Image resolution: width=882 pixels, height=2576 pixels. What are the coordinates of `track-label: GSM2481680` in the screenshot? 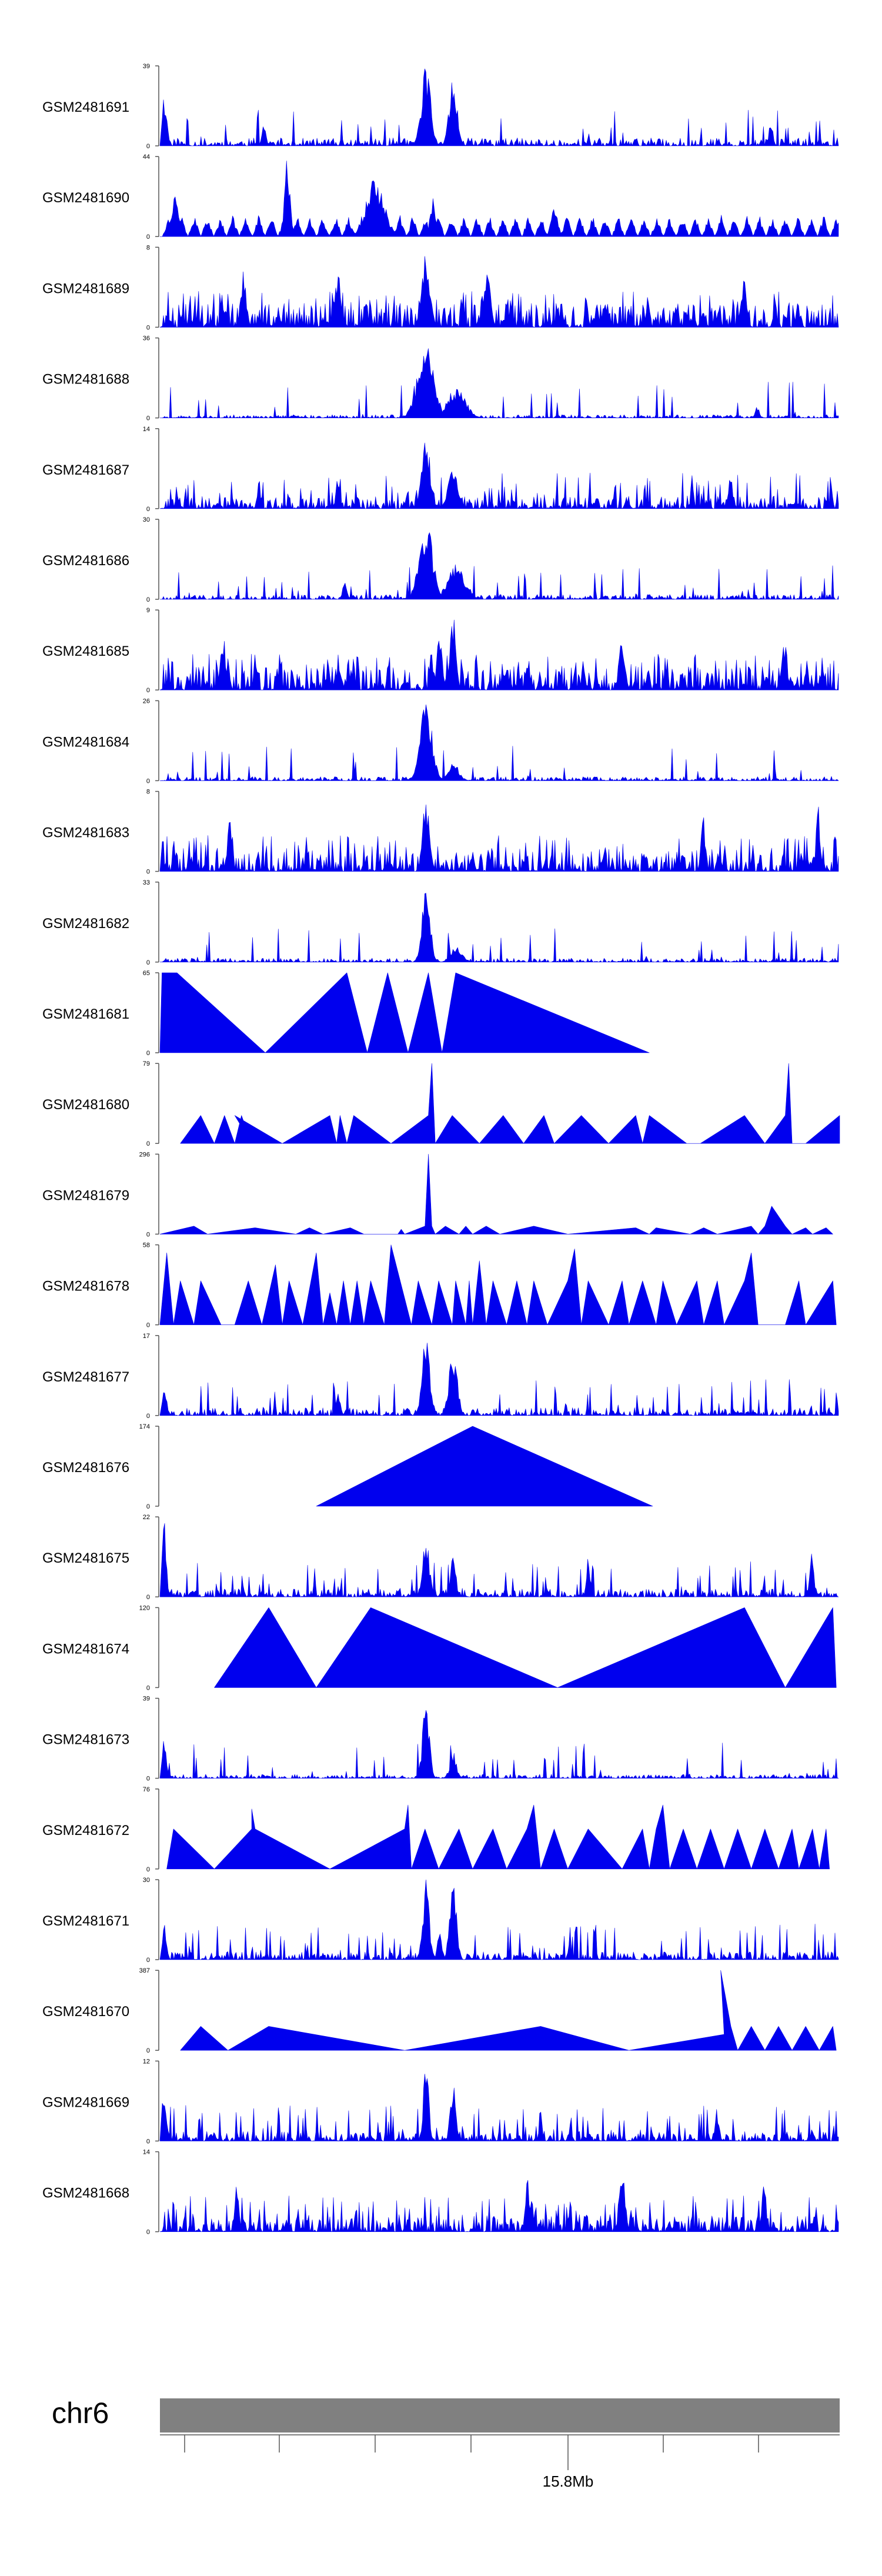 It's located at (85, 1105).